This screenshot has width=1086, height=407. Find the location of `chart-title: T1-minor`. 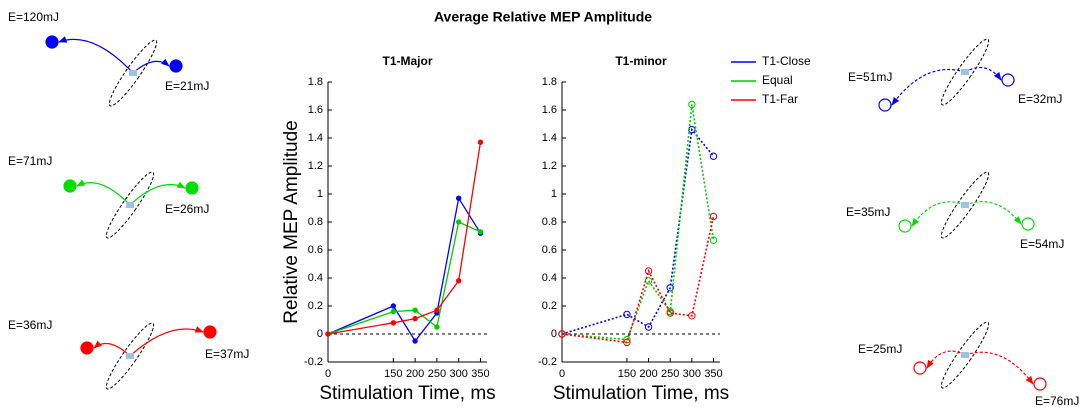

chart-title: T1-minor is located at coordinates (641, 61).